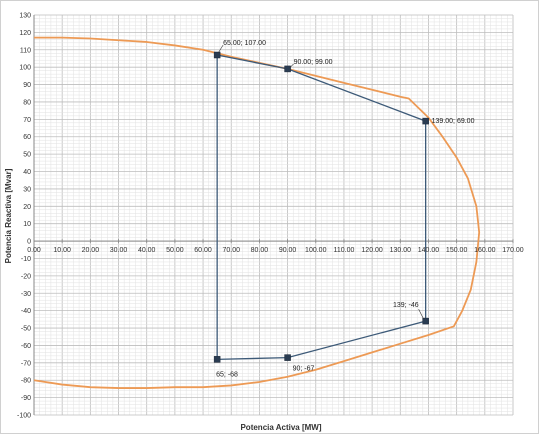 This screenshot has height=435, width=539. I want to click on y-tick-label: -20, so click(26, 276).